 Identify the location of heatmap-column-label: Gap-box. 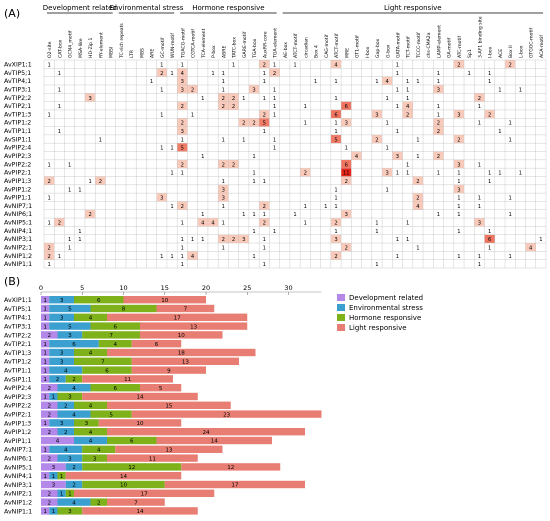
(378, 48).